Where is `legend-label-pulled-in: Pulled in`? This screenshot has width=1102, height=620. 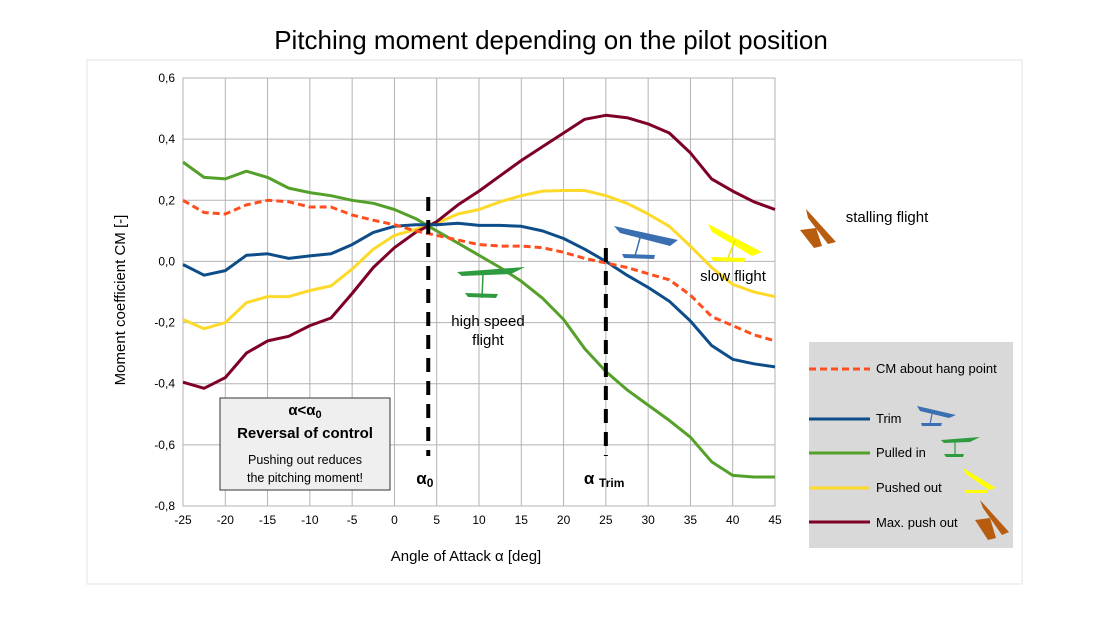
legend-label-pulled-in: Pulled in is located at coordinates (901, 452).